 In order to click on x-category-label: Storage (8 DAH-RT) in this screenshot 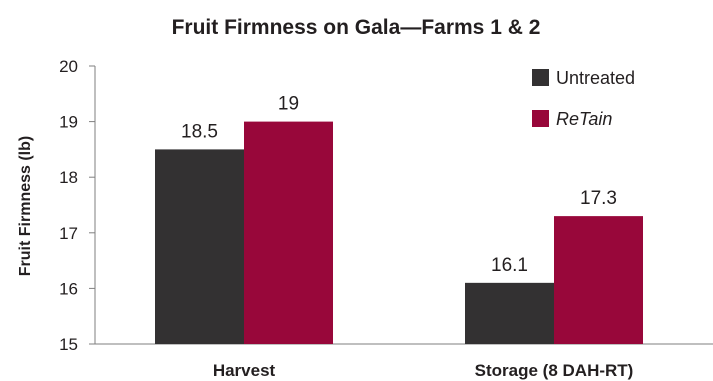, I will do `click(554, 370)`.